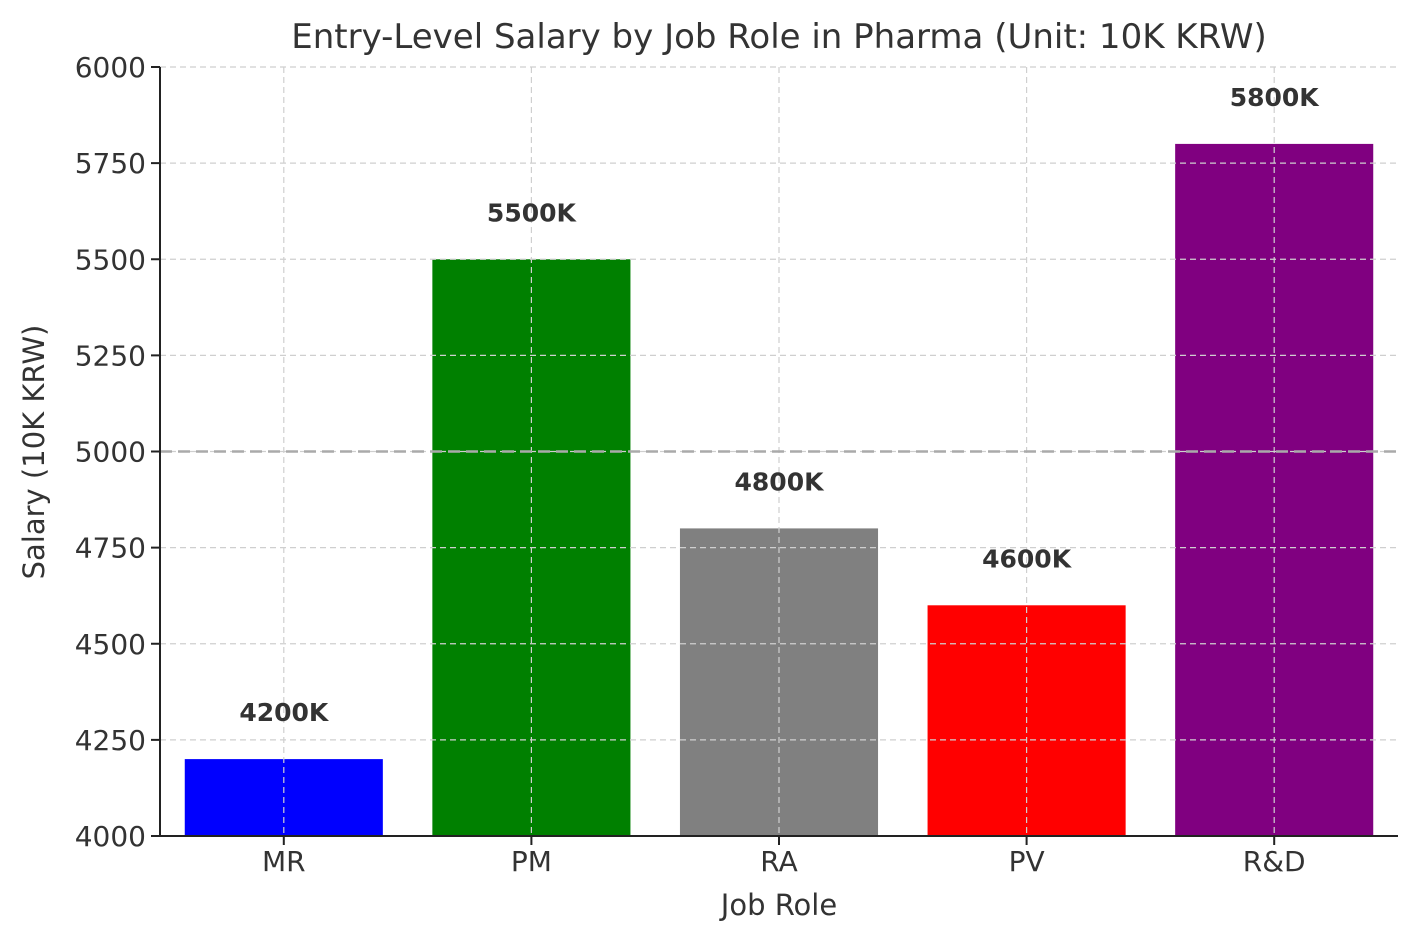 Image resolution: width=1418 pixels, height=947 pixels. What do you see at coordinates (110, 163) in the screenshot?
I see `y-tick-label: 5750` at bounding box center [110, 163].